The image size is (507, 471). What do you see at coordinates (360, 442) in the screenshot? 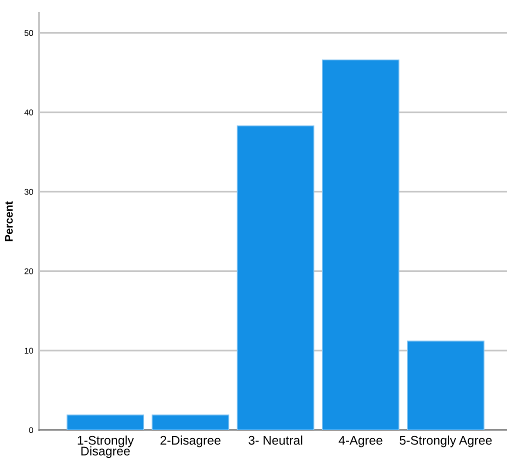
I see `x-tick-label: 4-Agree` at bounding box center [360, 442].